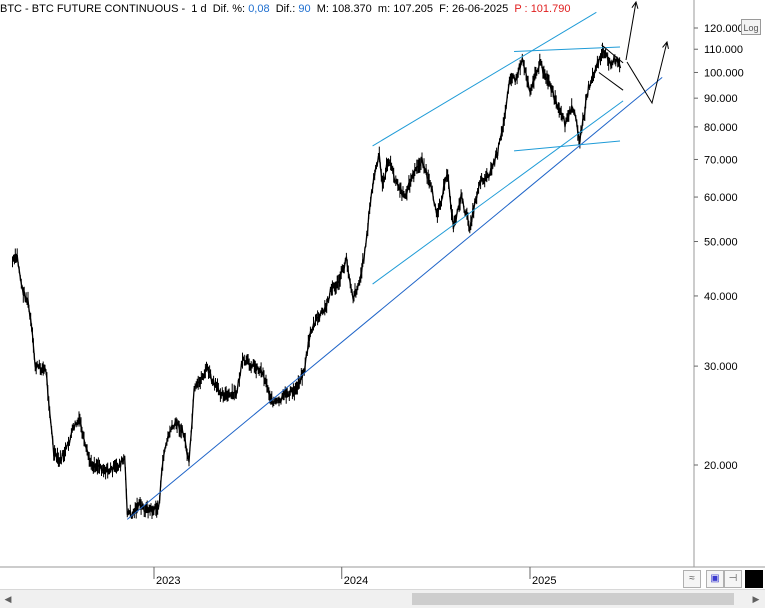  Describe the element at coordinates (635, 4) in the screenshot. I see `projection-arrow-up-head` at that location.